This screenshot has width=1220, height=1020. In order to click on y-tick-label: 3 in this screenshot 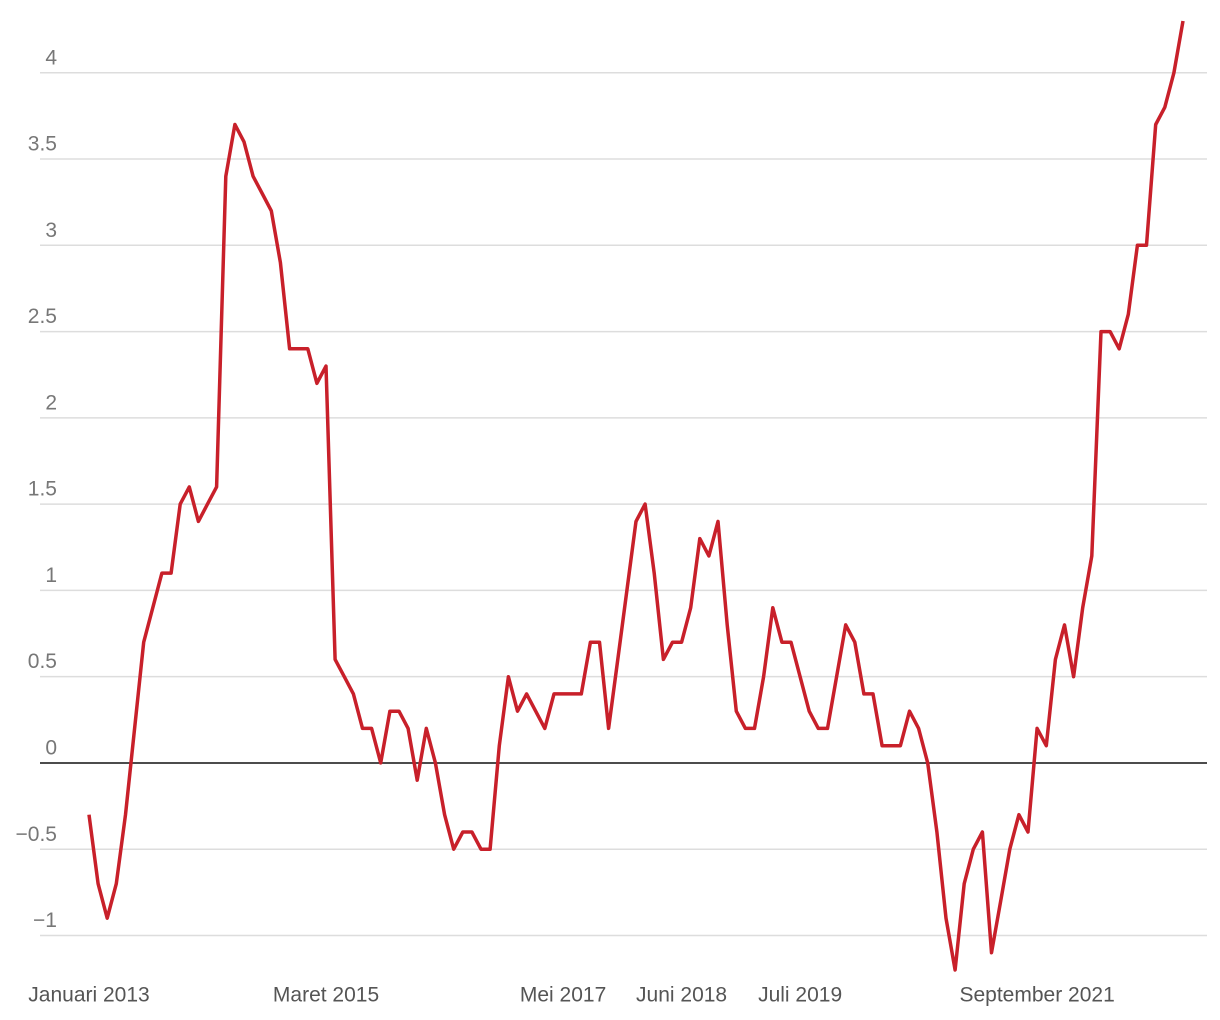, I will do `click(51, 230)`.